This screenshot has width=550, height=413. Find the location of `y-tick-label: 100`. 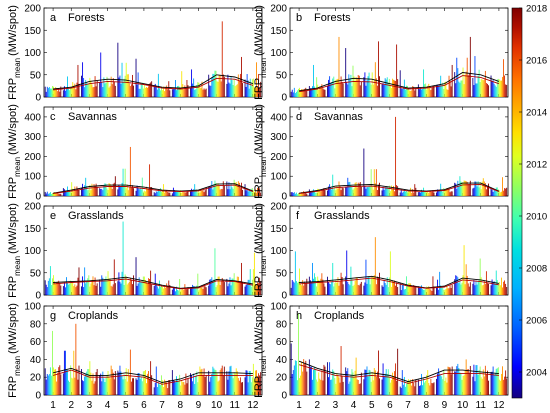

y-tick-label: 100 is located at coordinates (278, 307).